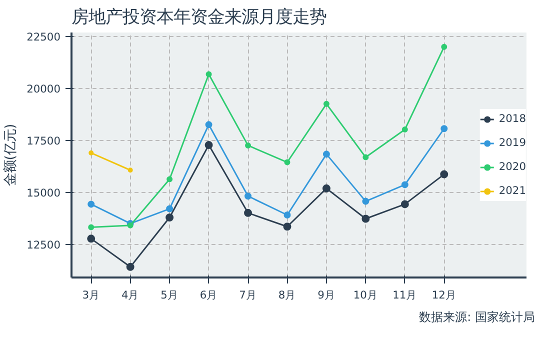  What do you see at coordinates (512, 118) in the screenshot?
I see `legend-label: 2018` at bounding box center [512, 118].